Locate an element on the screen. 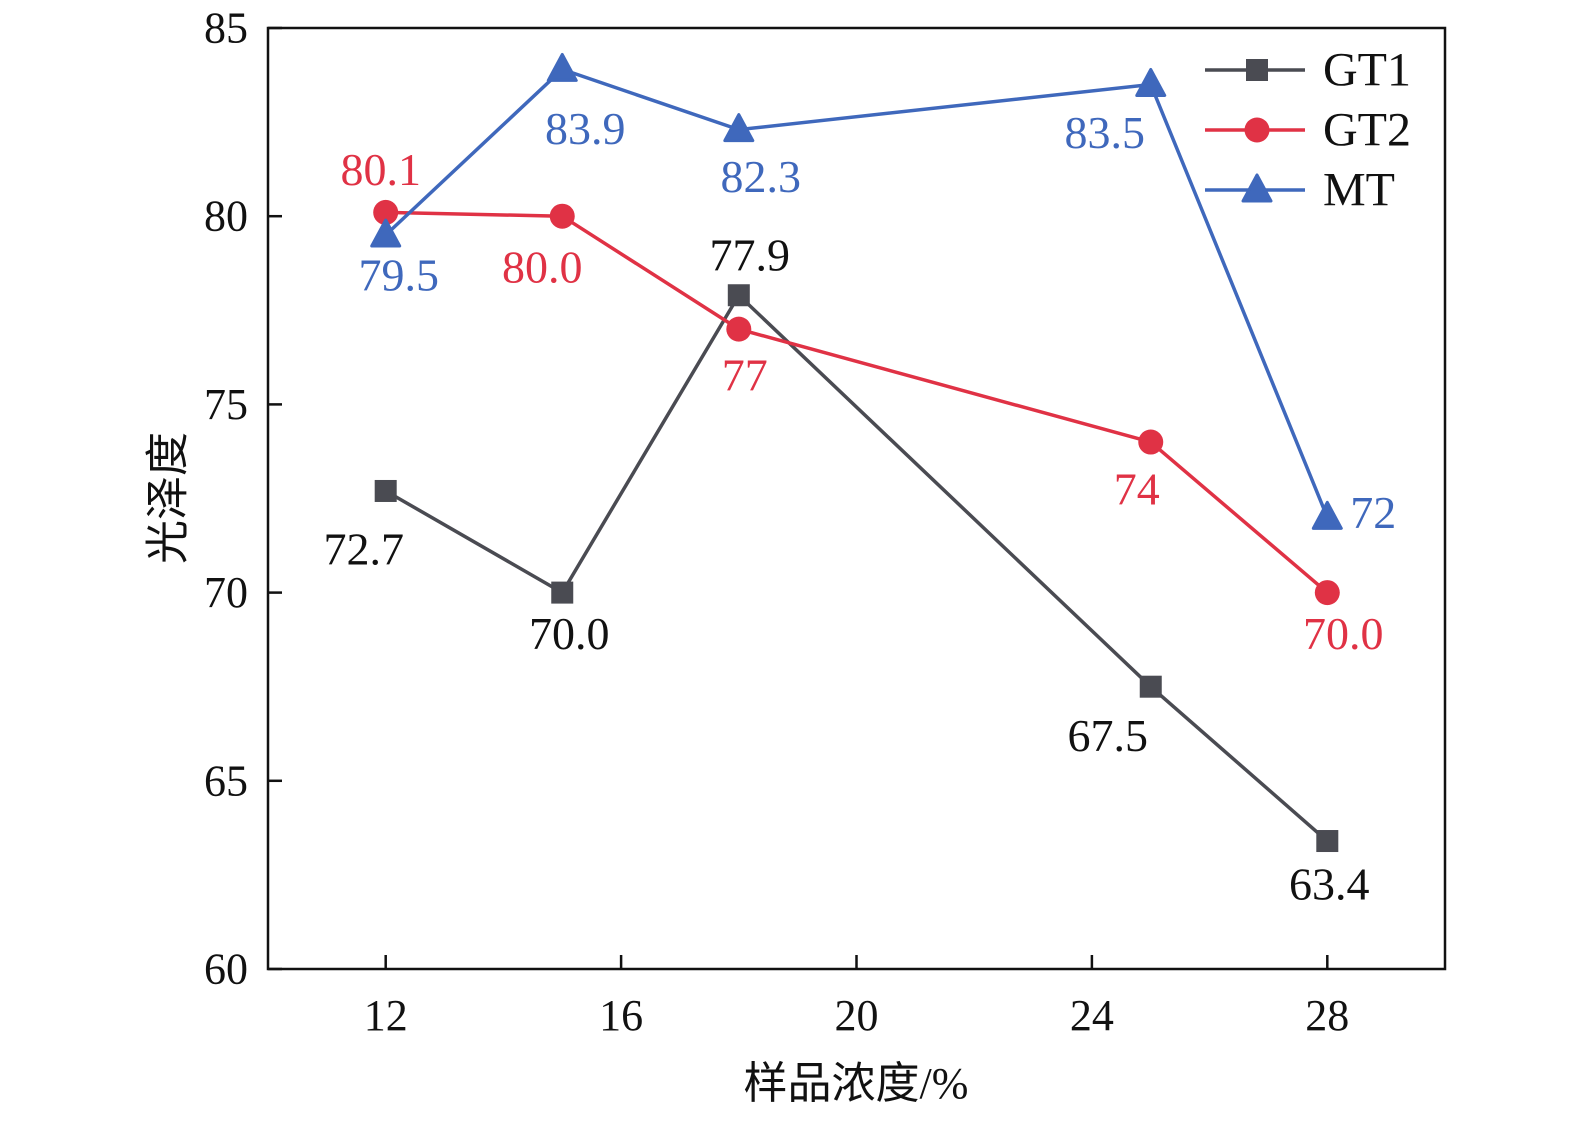 The image size is (1575, 1122). y-tick-label: 60 is located at coordinates (226, 969).